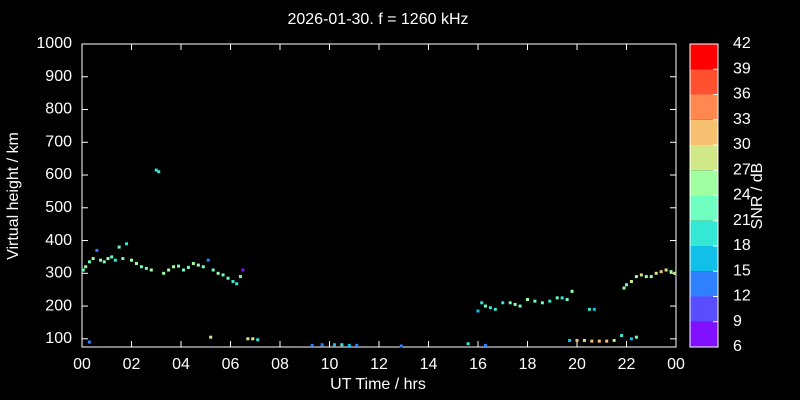 The height and width of the screenshot is (400, 800). Describe the element at coordinates (377, 19) in the screenshot. I see `chart-title: 2026-01-30. f = 1260 kHz` at that location.